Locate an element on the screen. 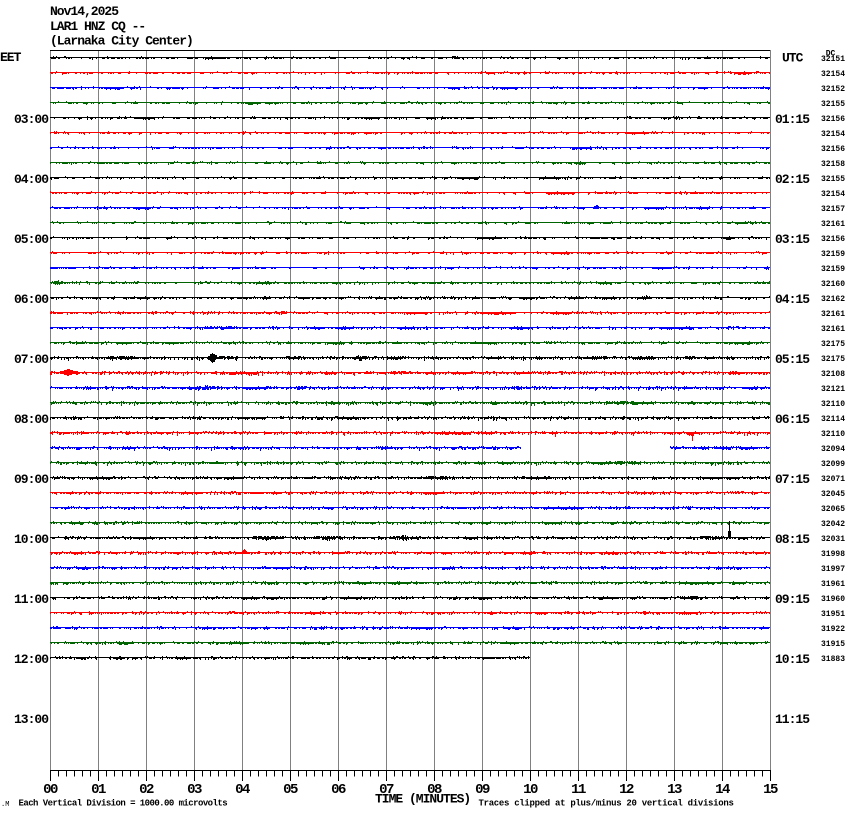 The image size is (850, 814). svg-text: 32071 is located at coordinates (833, 479).